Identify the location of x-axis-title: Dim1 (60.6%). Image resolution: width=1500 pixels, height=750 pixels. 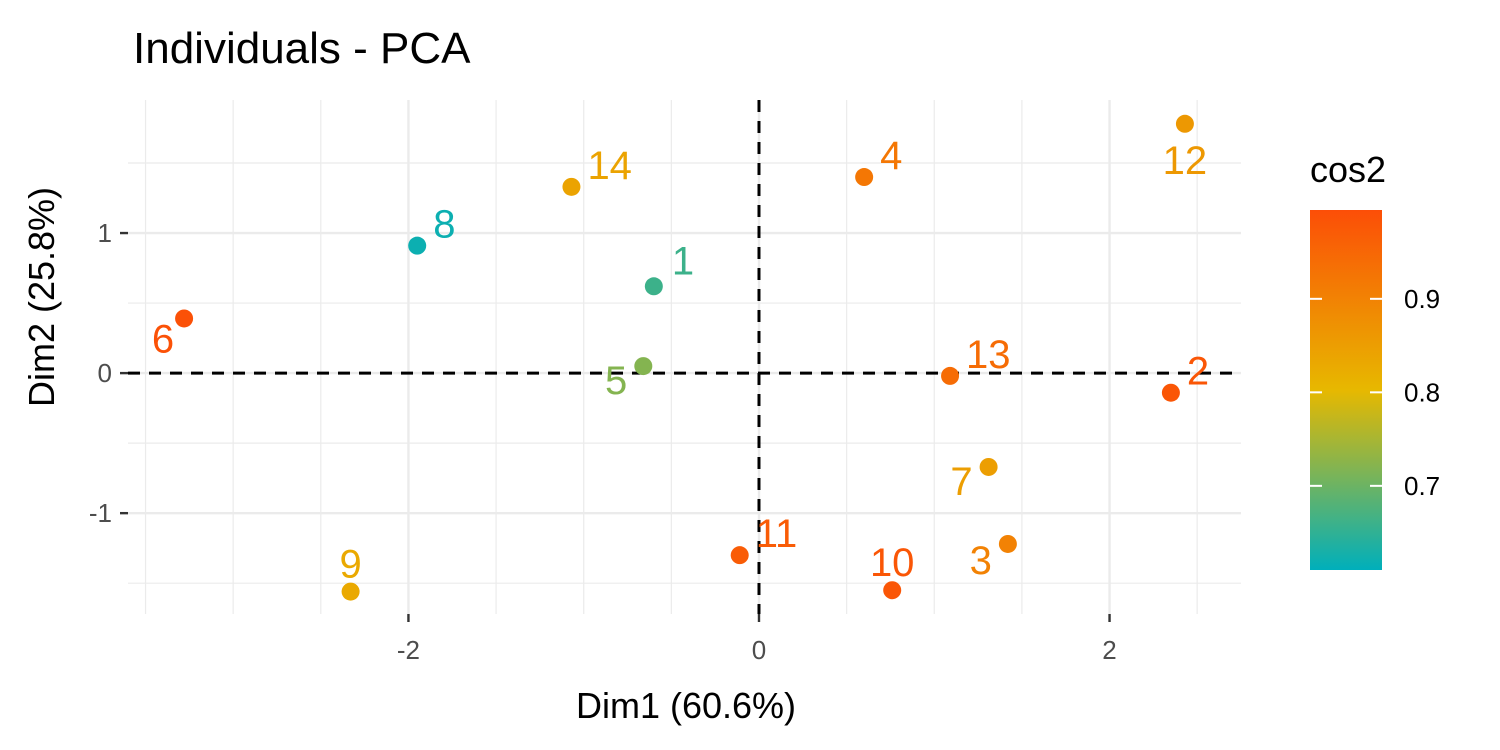
(686, 705).